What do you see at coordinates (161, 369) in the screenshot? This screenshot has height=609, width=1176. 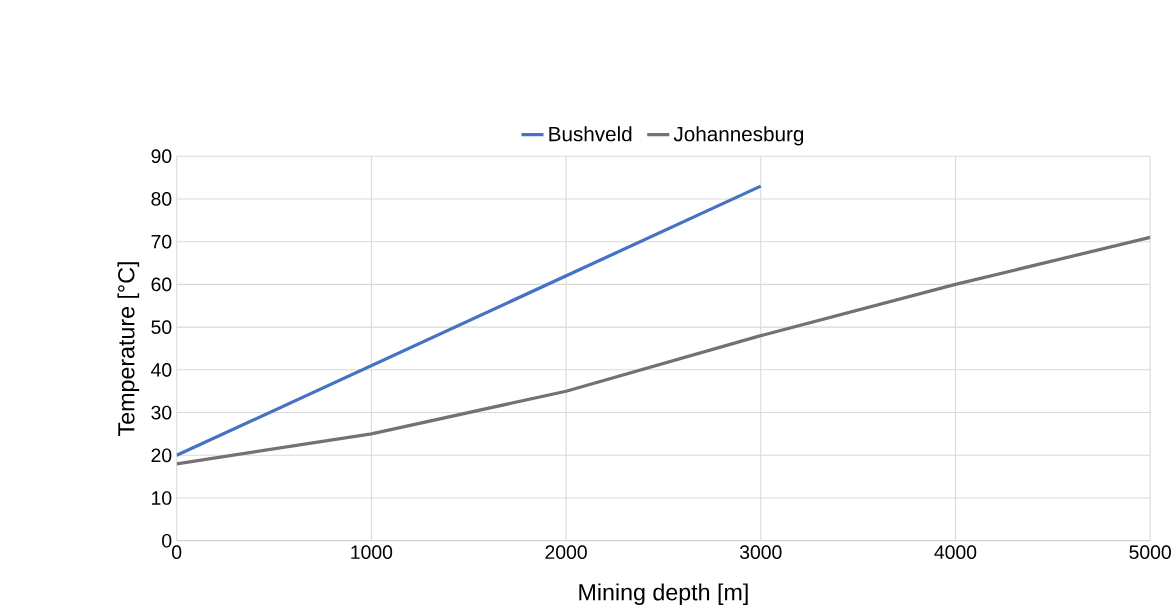 I see `y-tick-label: 40` at bounding box center [161, 369].